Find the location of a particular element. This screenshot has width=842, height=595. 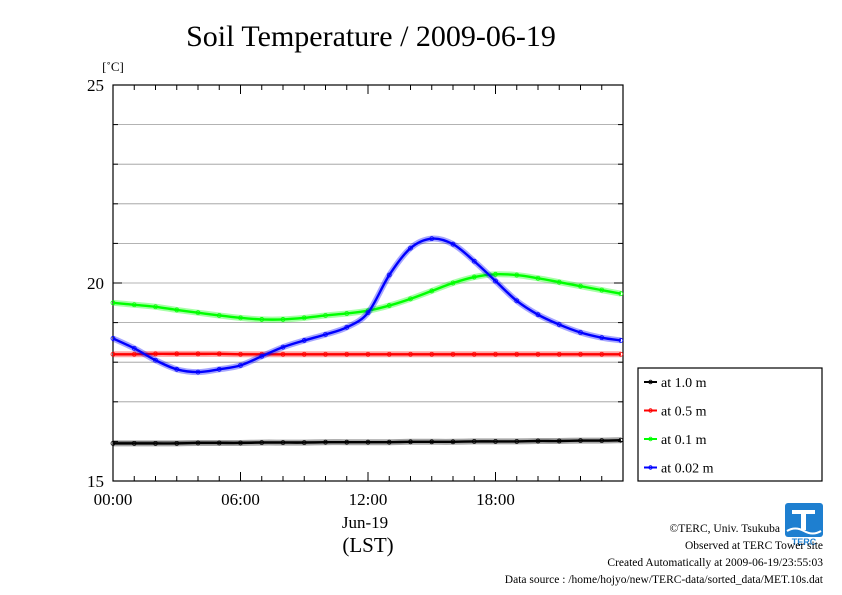

legend-label: at 0.1 m is located at coordinates (684, 440).